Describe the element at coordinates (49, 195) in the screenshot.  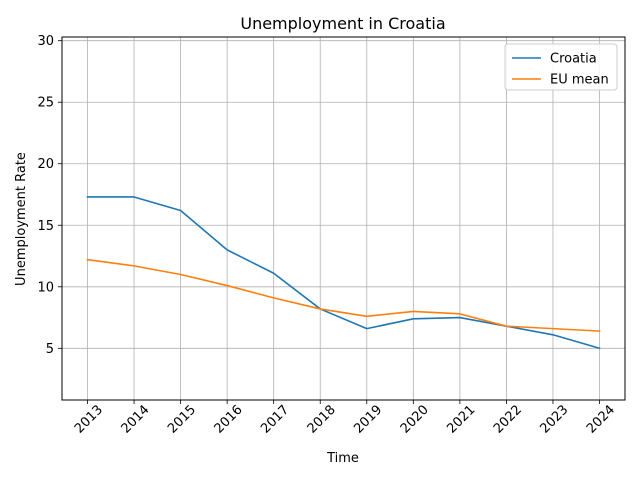
I see `y-axis: 5 10 15 20 25 30` at that location.